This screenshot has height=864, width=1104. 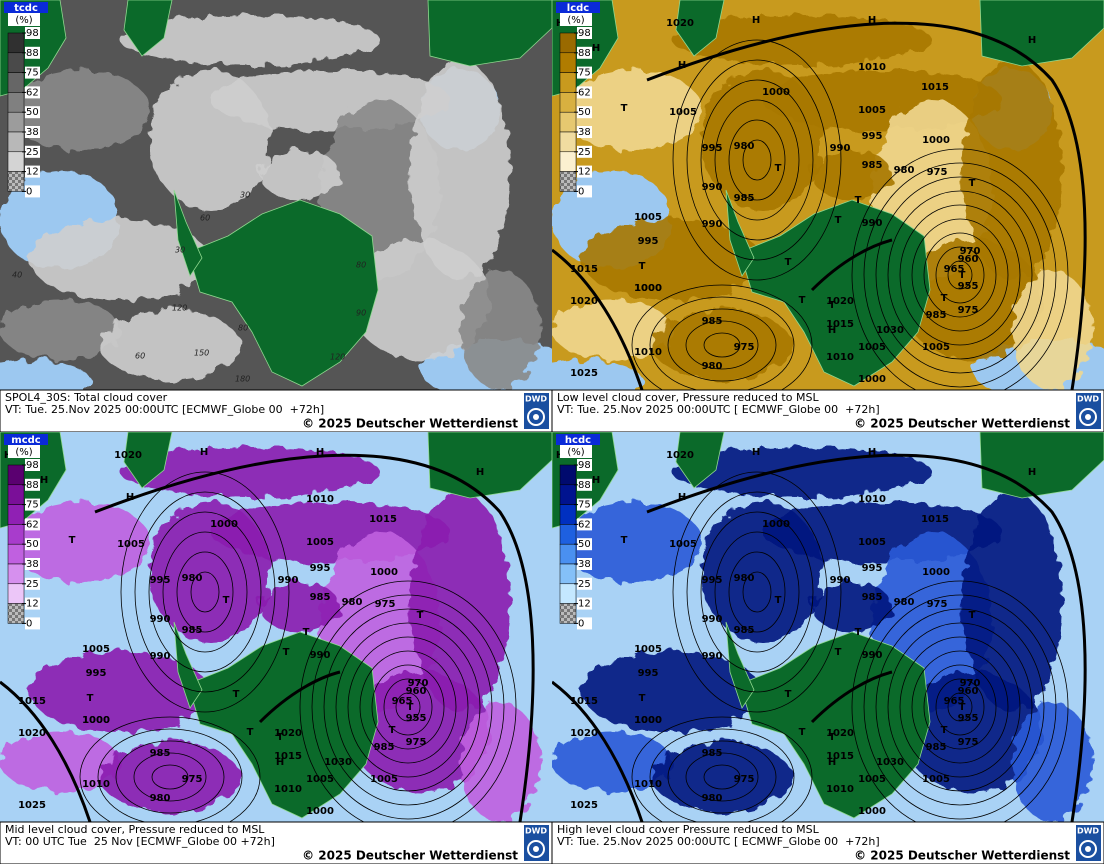 What do you see at coordinates (827, 411) in the screenshot?
I see `caption-bar` at bounding box center [827, 411].